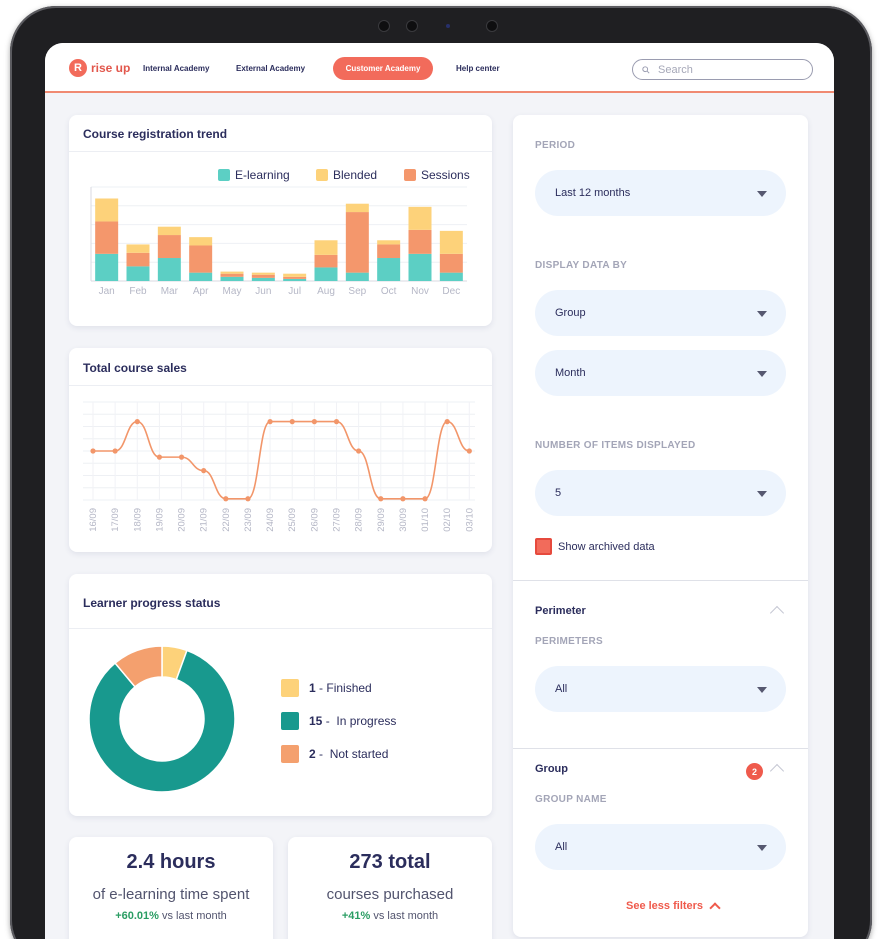 Image resolution: width=882 pixels, height=939 pixels. What do you see at coordinates (176, 68) in the screenshot?
I see `nav-link-internal-academy: Internal Academy` at bounding box center [176, 68].